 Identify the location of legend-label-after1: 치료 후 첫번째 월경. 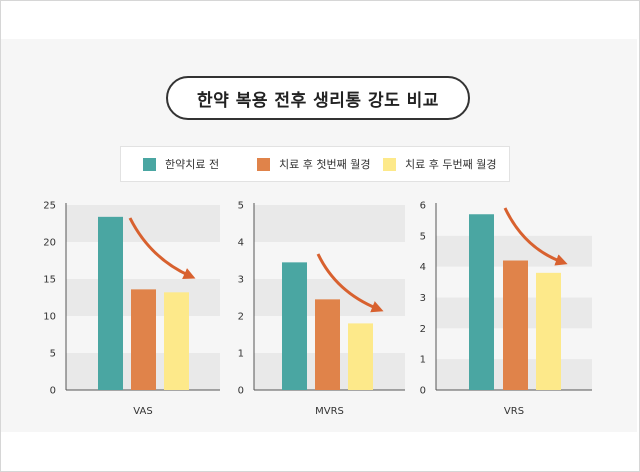
(325, 164).